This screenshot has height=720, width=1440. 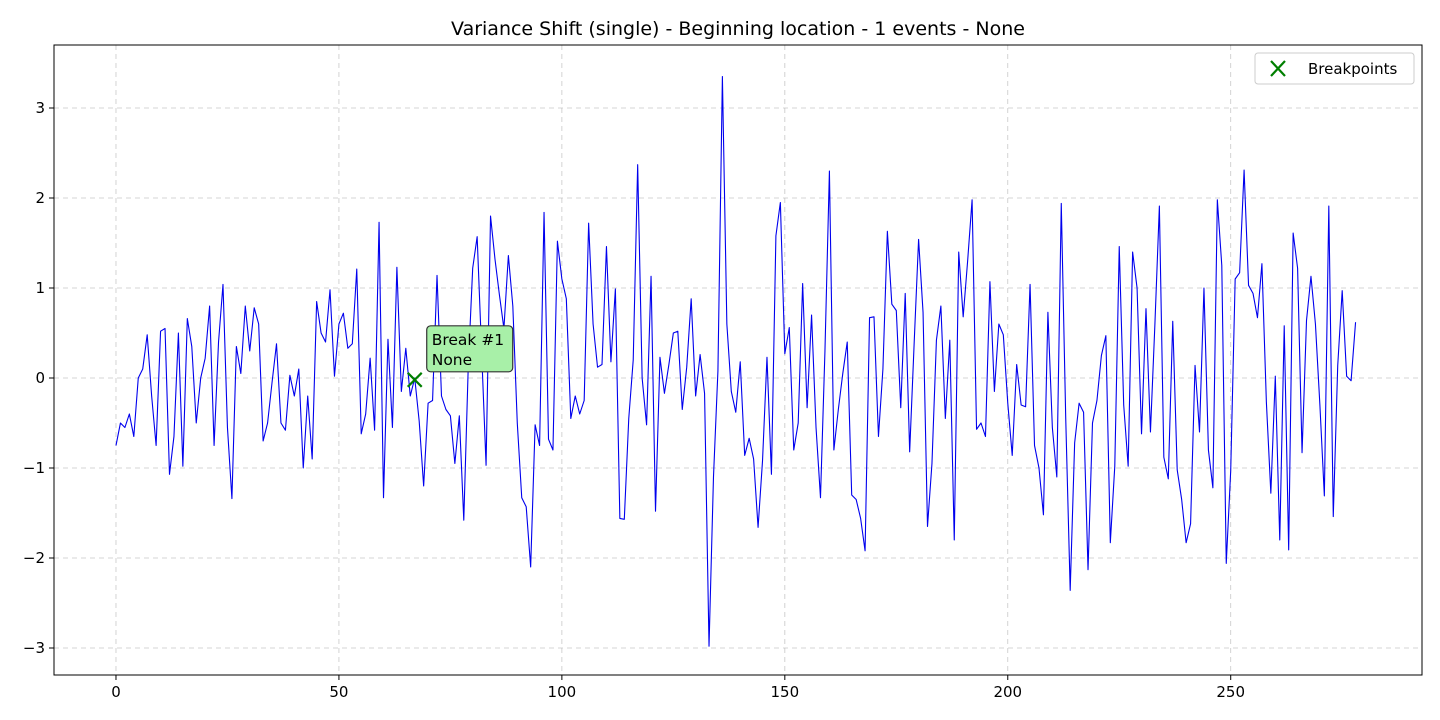 What do you see at coordinates (1352, 69) in the screenshot?
I see `legend-label-breakpoints: Breakpoints` at bounding box center [1352, 69].